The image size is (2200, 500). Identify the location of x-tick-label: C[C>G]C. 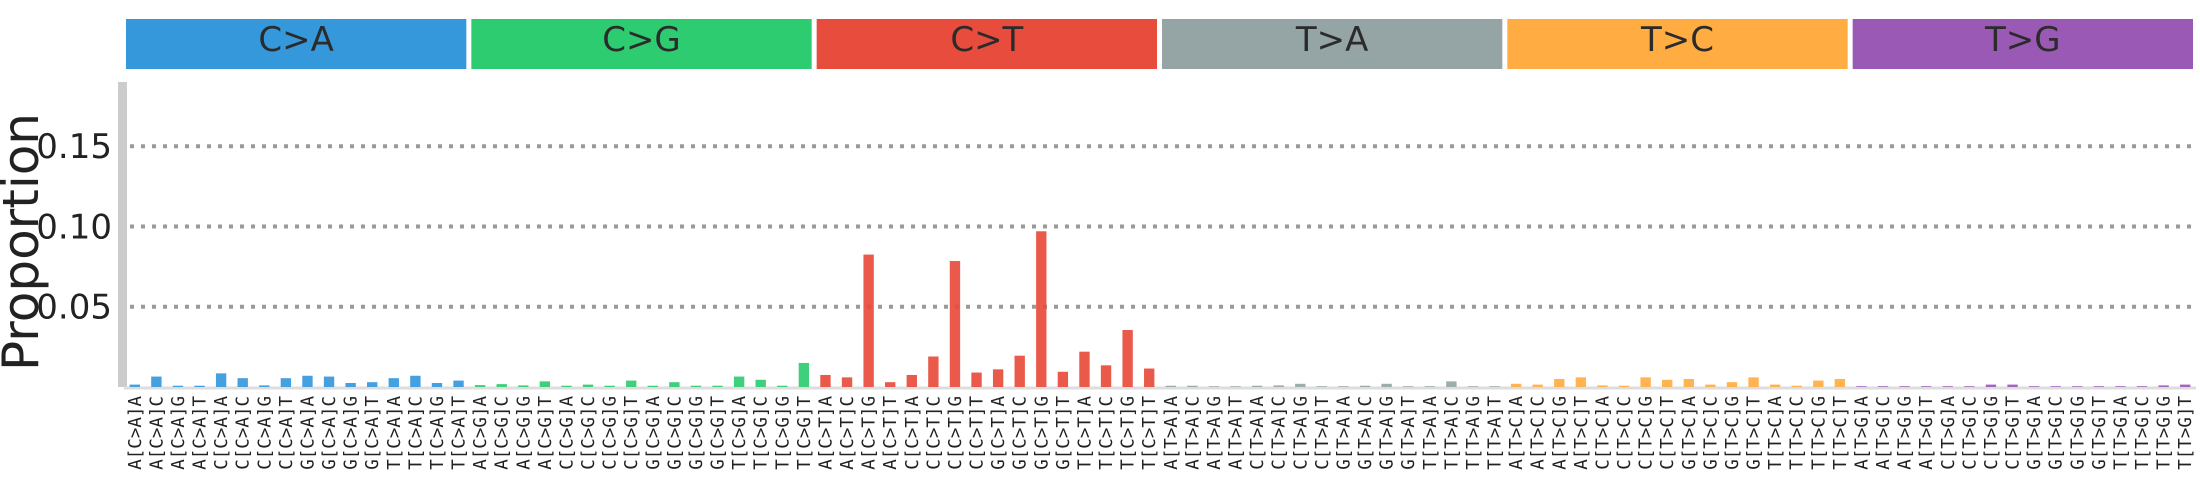
(589, 433).